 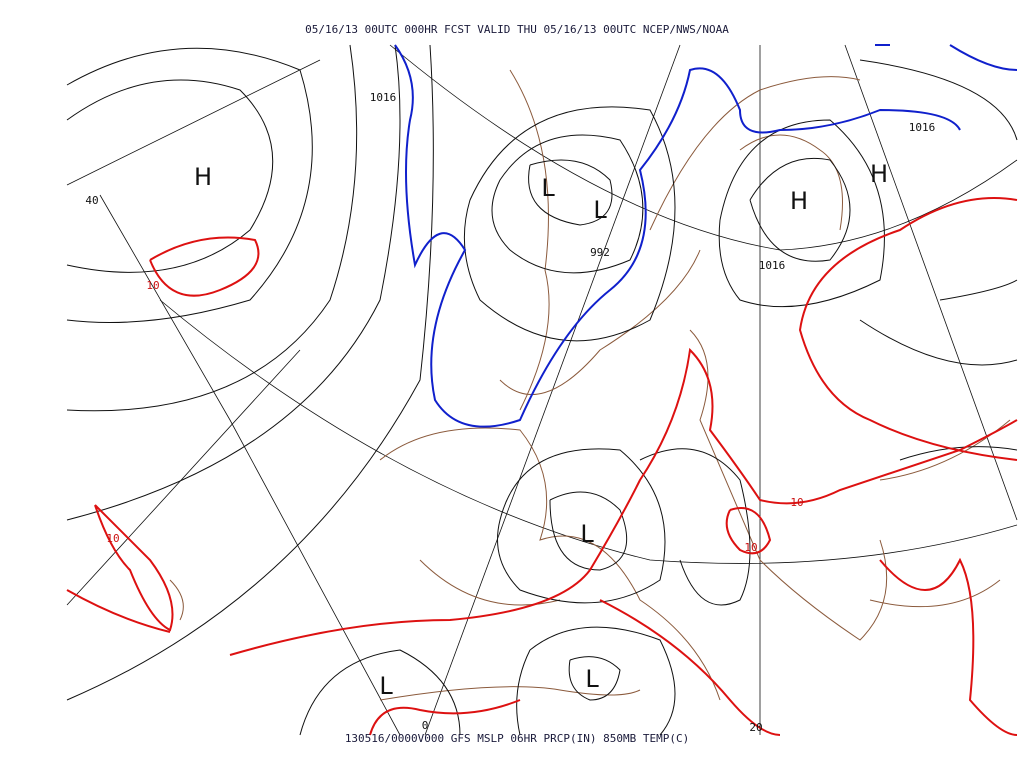 What do you see at coordinates (600, 252) in the screenshot?
I see `isobar-label: 992` at bounding box center [600, 252].